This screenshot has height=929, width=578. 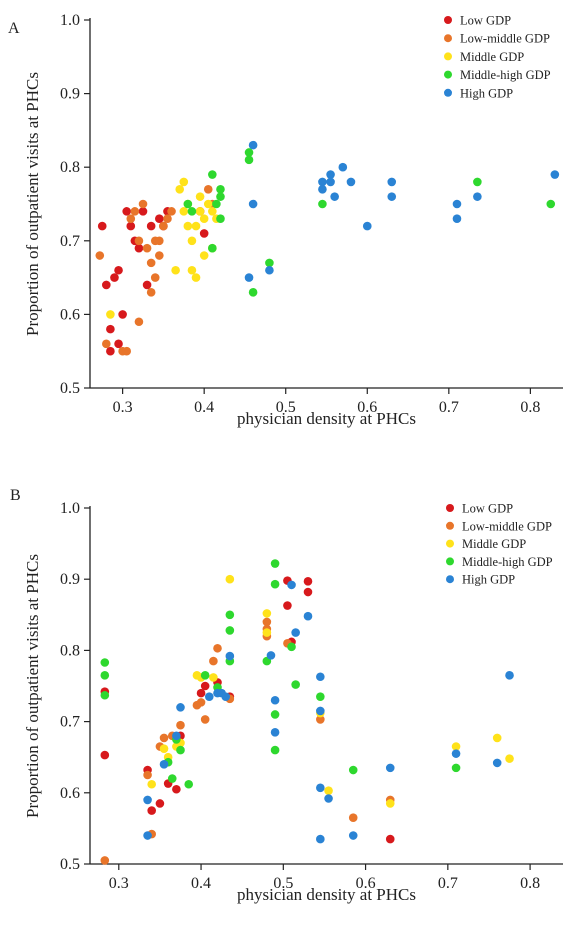 I want to click on x-tick-label: 0.5, so click(x=286, y=407).